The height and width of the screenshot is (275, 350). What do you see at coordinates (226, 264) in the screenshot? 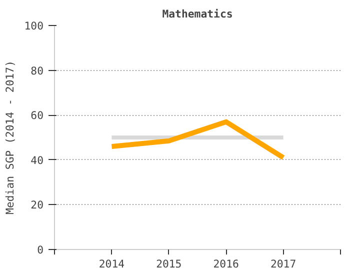
I see `x-tick-label: 2016` at bounding box center [226, 264].